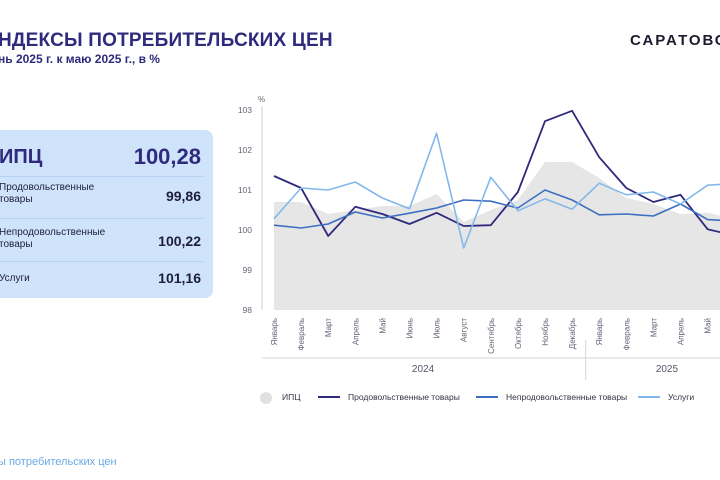  Describe the element at coordinates (667, 369) in the screenshot. I see `year-label: 2025` at that location.